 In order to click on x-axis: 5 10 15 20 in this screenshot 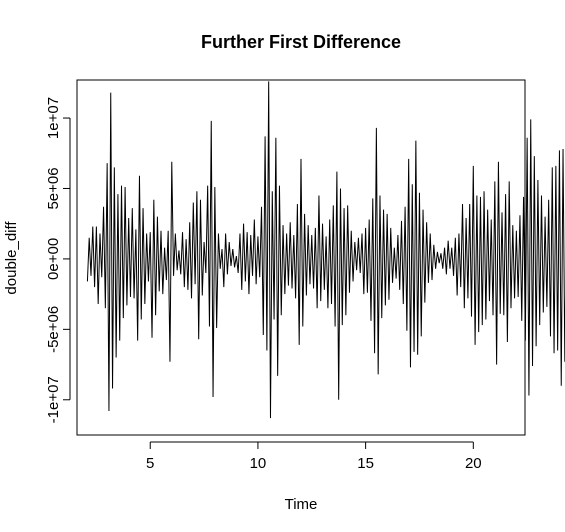, I will do `click(314, 456)`.